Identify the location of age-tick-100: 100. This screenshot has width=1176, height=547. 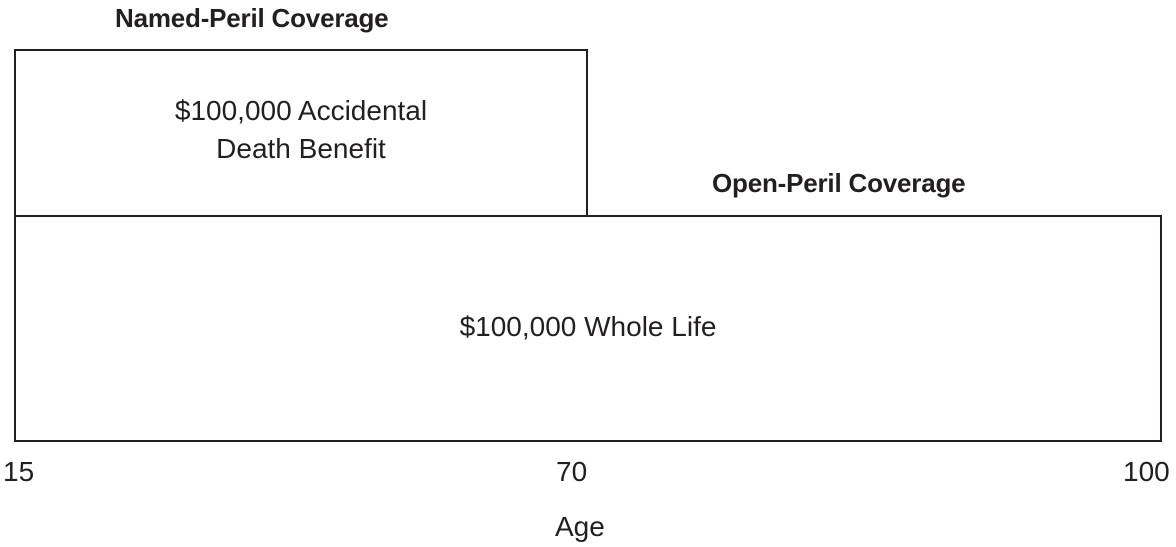
(1146, 471).